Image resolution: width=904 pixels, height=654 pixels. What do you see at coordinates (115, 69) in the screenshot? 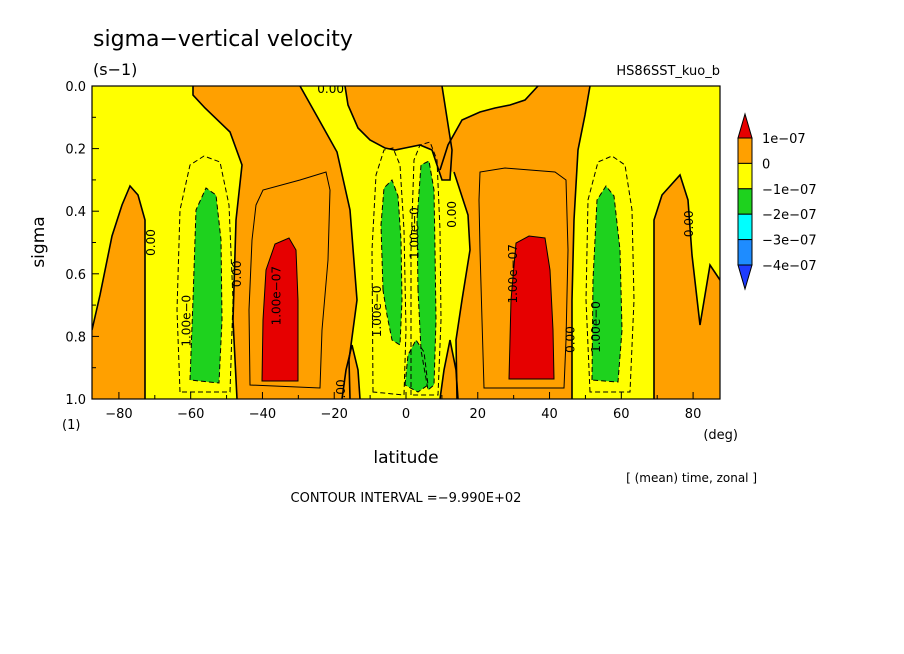
I see `chart-subtitle: (s−1)` at bounding box center [115, 69].